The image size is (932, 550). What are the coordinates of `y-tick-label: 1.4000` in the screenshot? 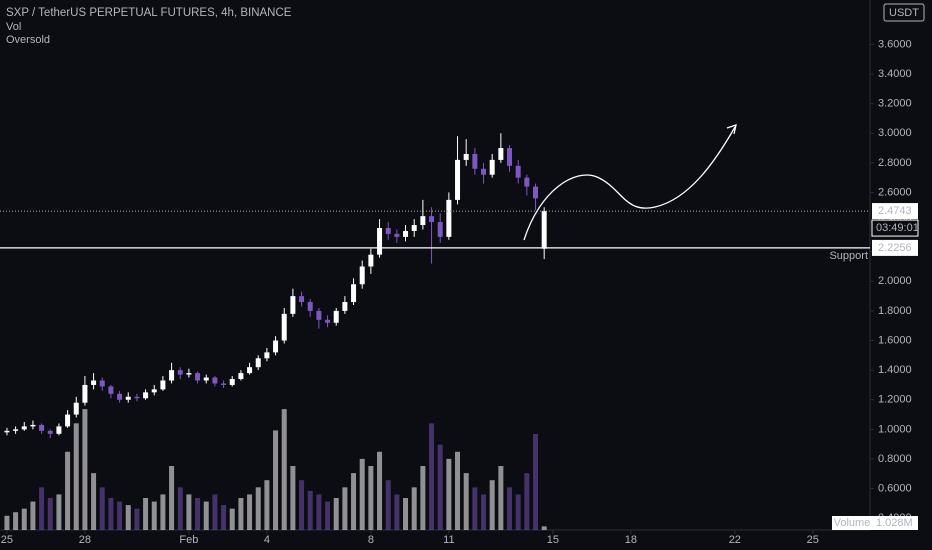 It's located at (895, 370).